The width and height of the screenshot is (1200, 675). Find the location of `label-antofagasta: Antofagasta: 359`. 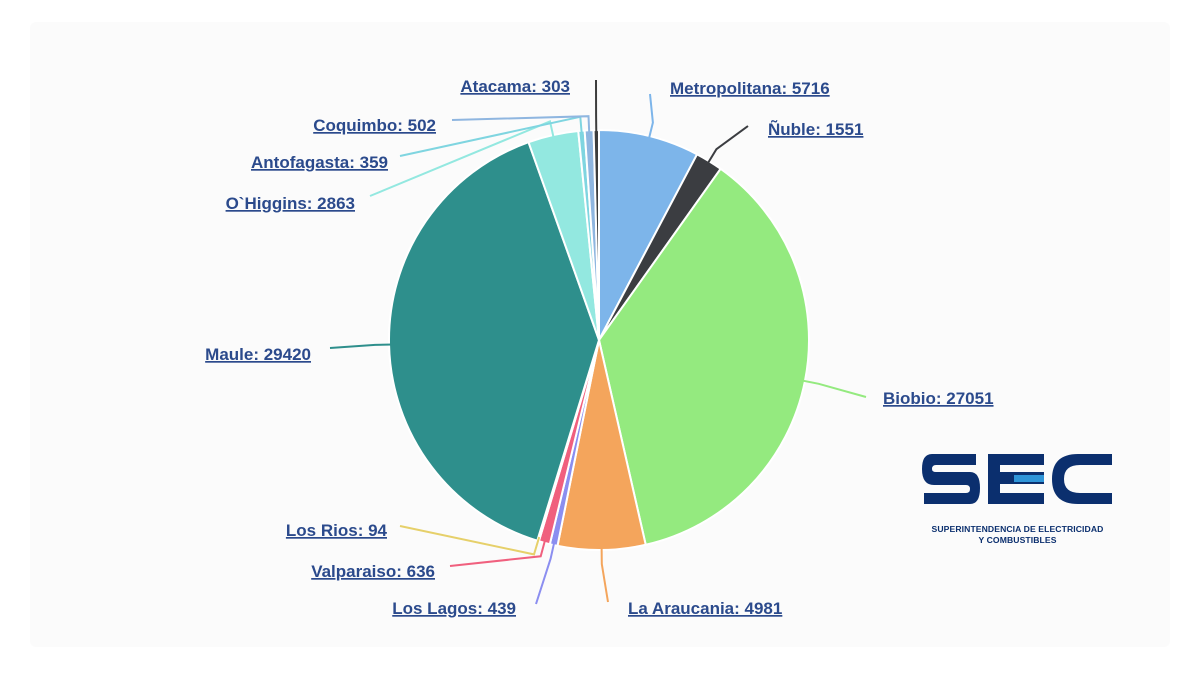

label-antofagasta: Antofagasta: 359 is located at coordinates (319, 162).